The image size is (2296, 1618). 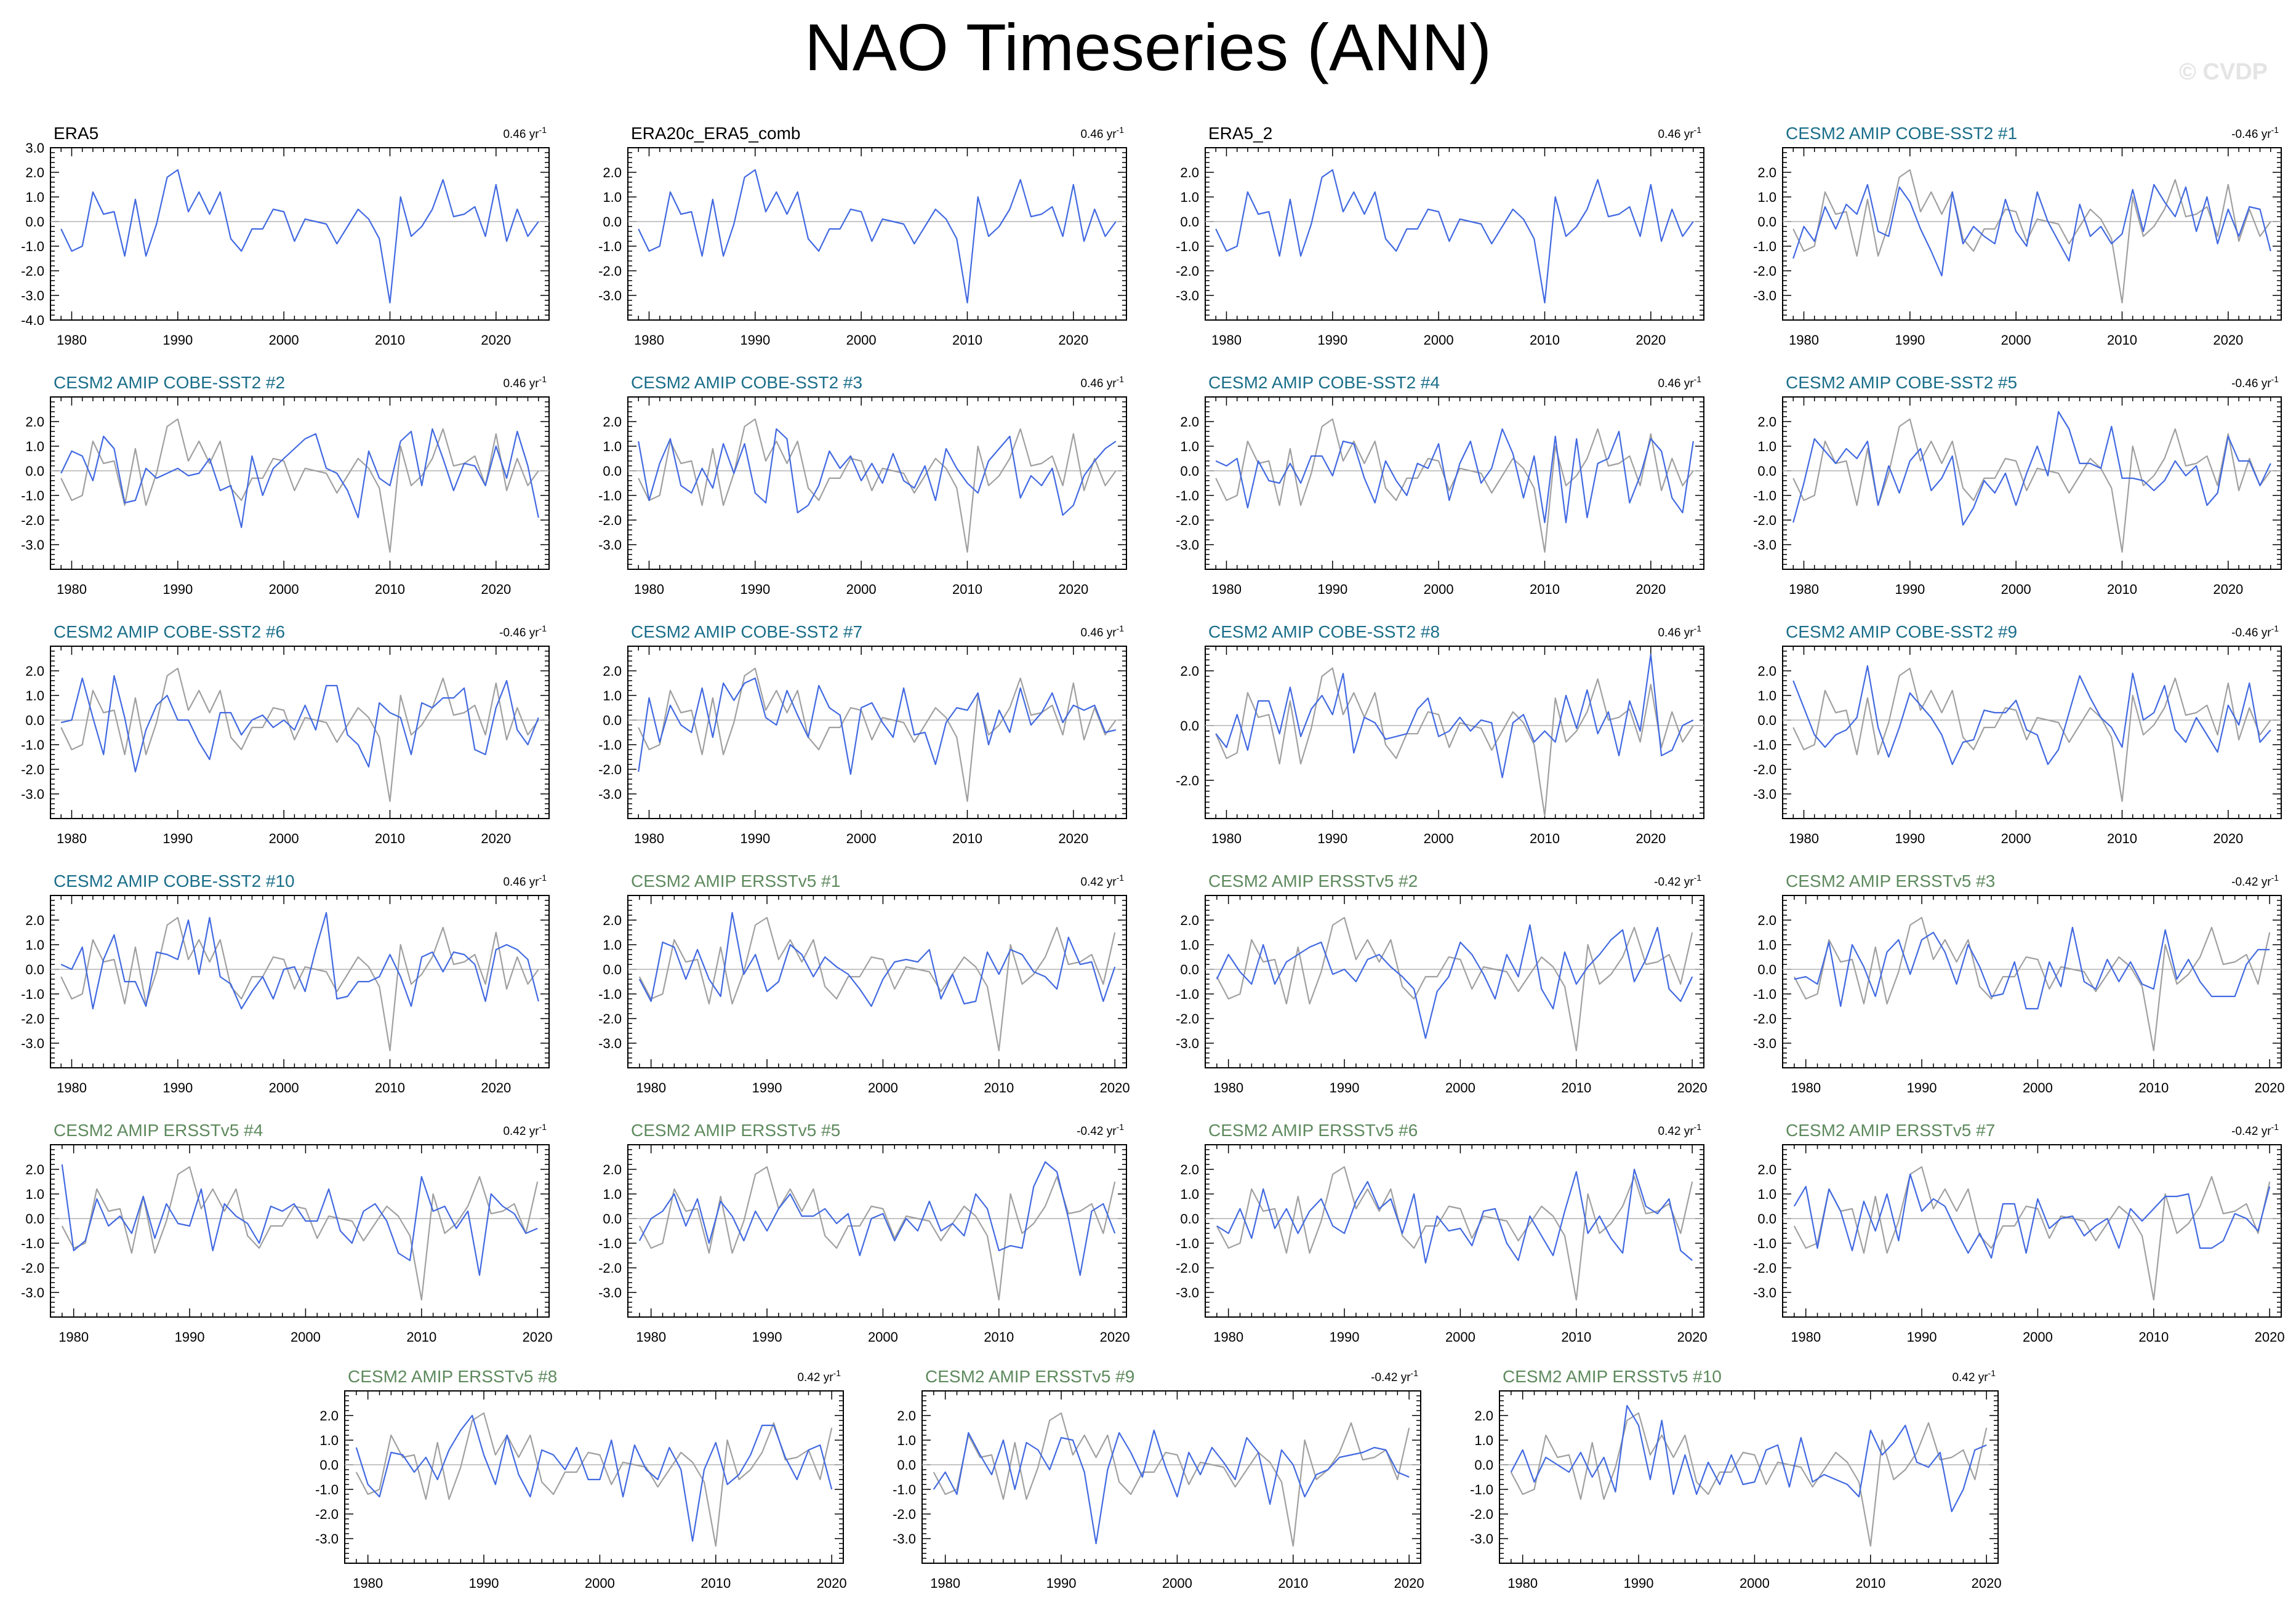 What do you see at coordinates (1148, 47) in the screenshot?
I see `page-title: NAO Timeseries (ANN)` at bounding box center [1148, 47].